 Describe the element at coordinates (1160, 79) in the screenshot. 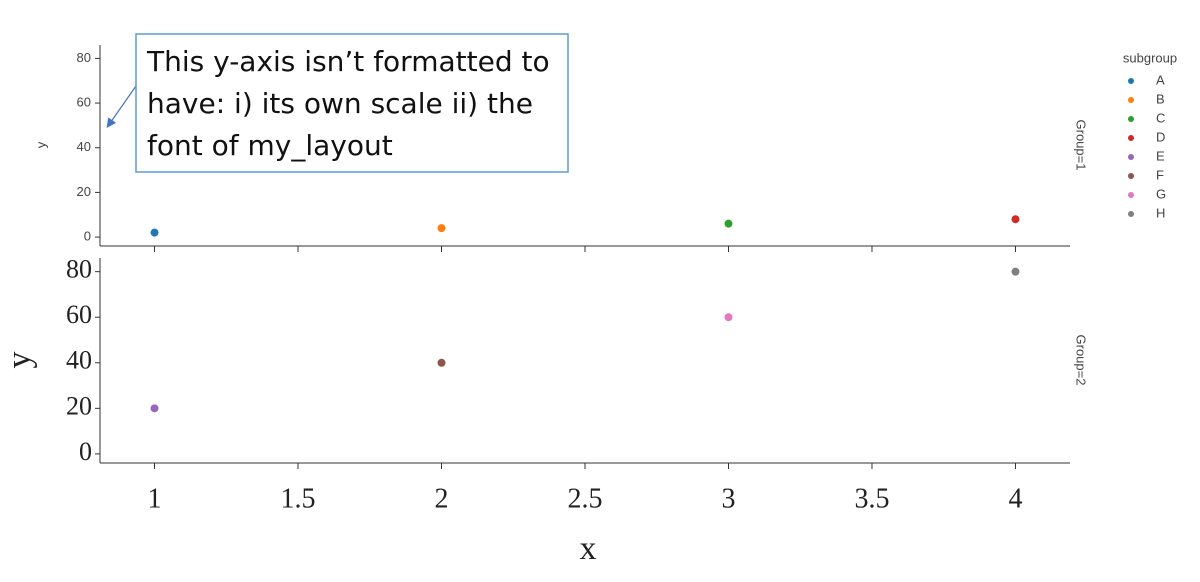

I see `legend-label: A` at that location.